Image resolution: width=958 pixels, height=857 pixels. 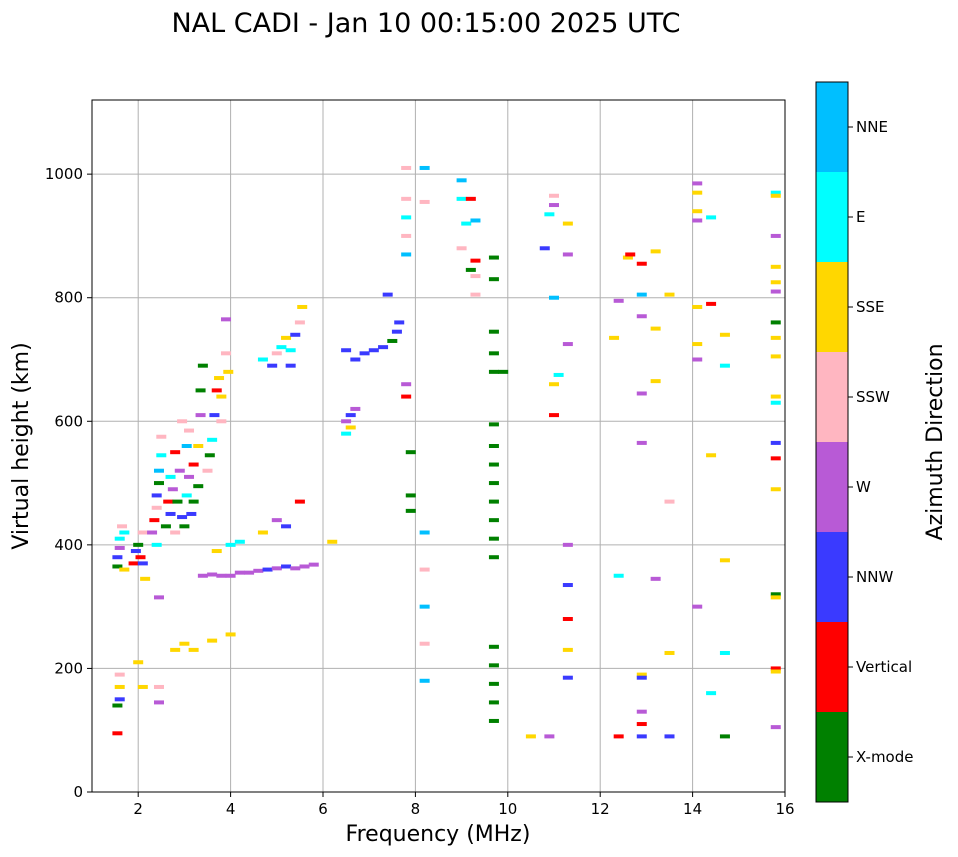 I want to click on x-tick-label: 14, so click(x=692, y=809).